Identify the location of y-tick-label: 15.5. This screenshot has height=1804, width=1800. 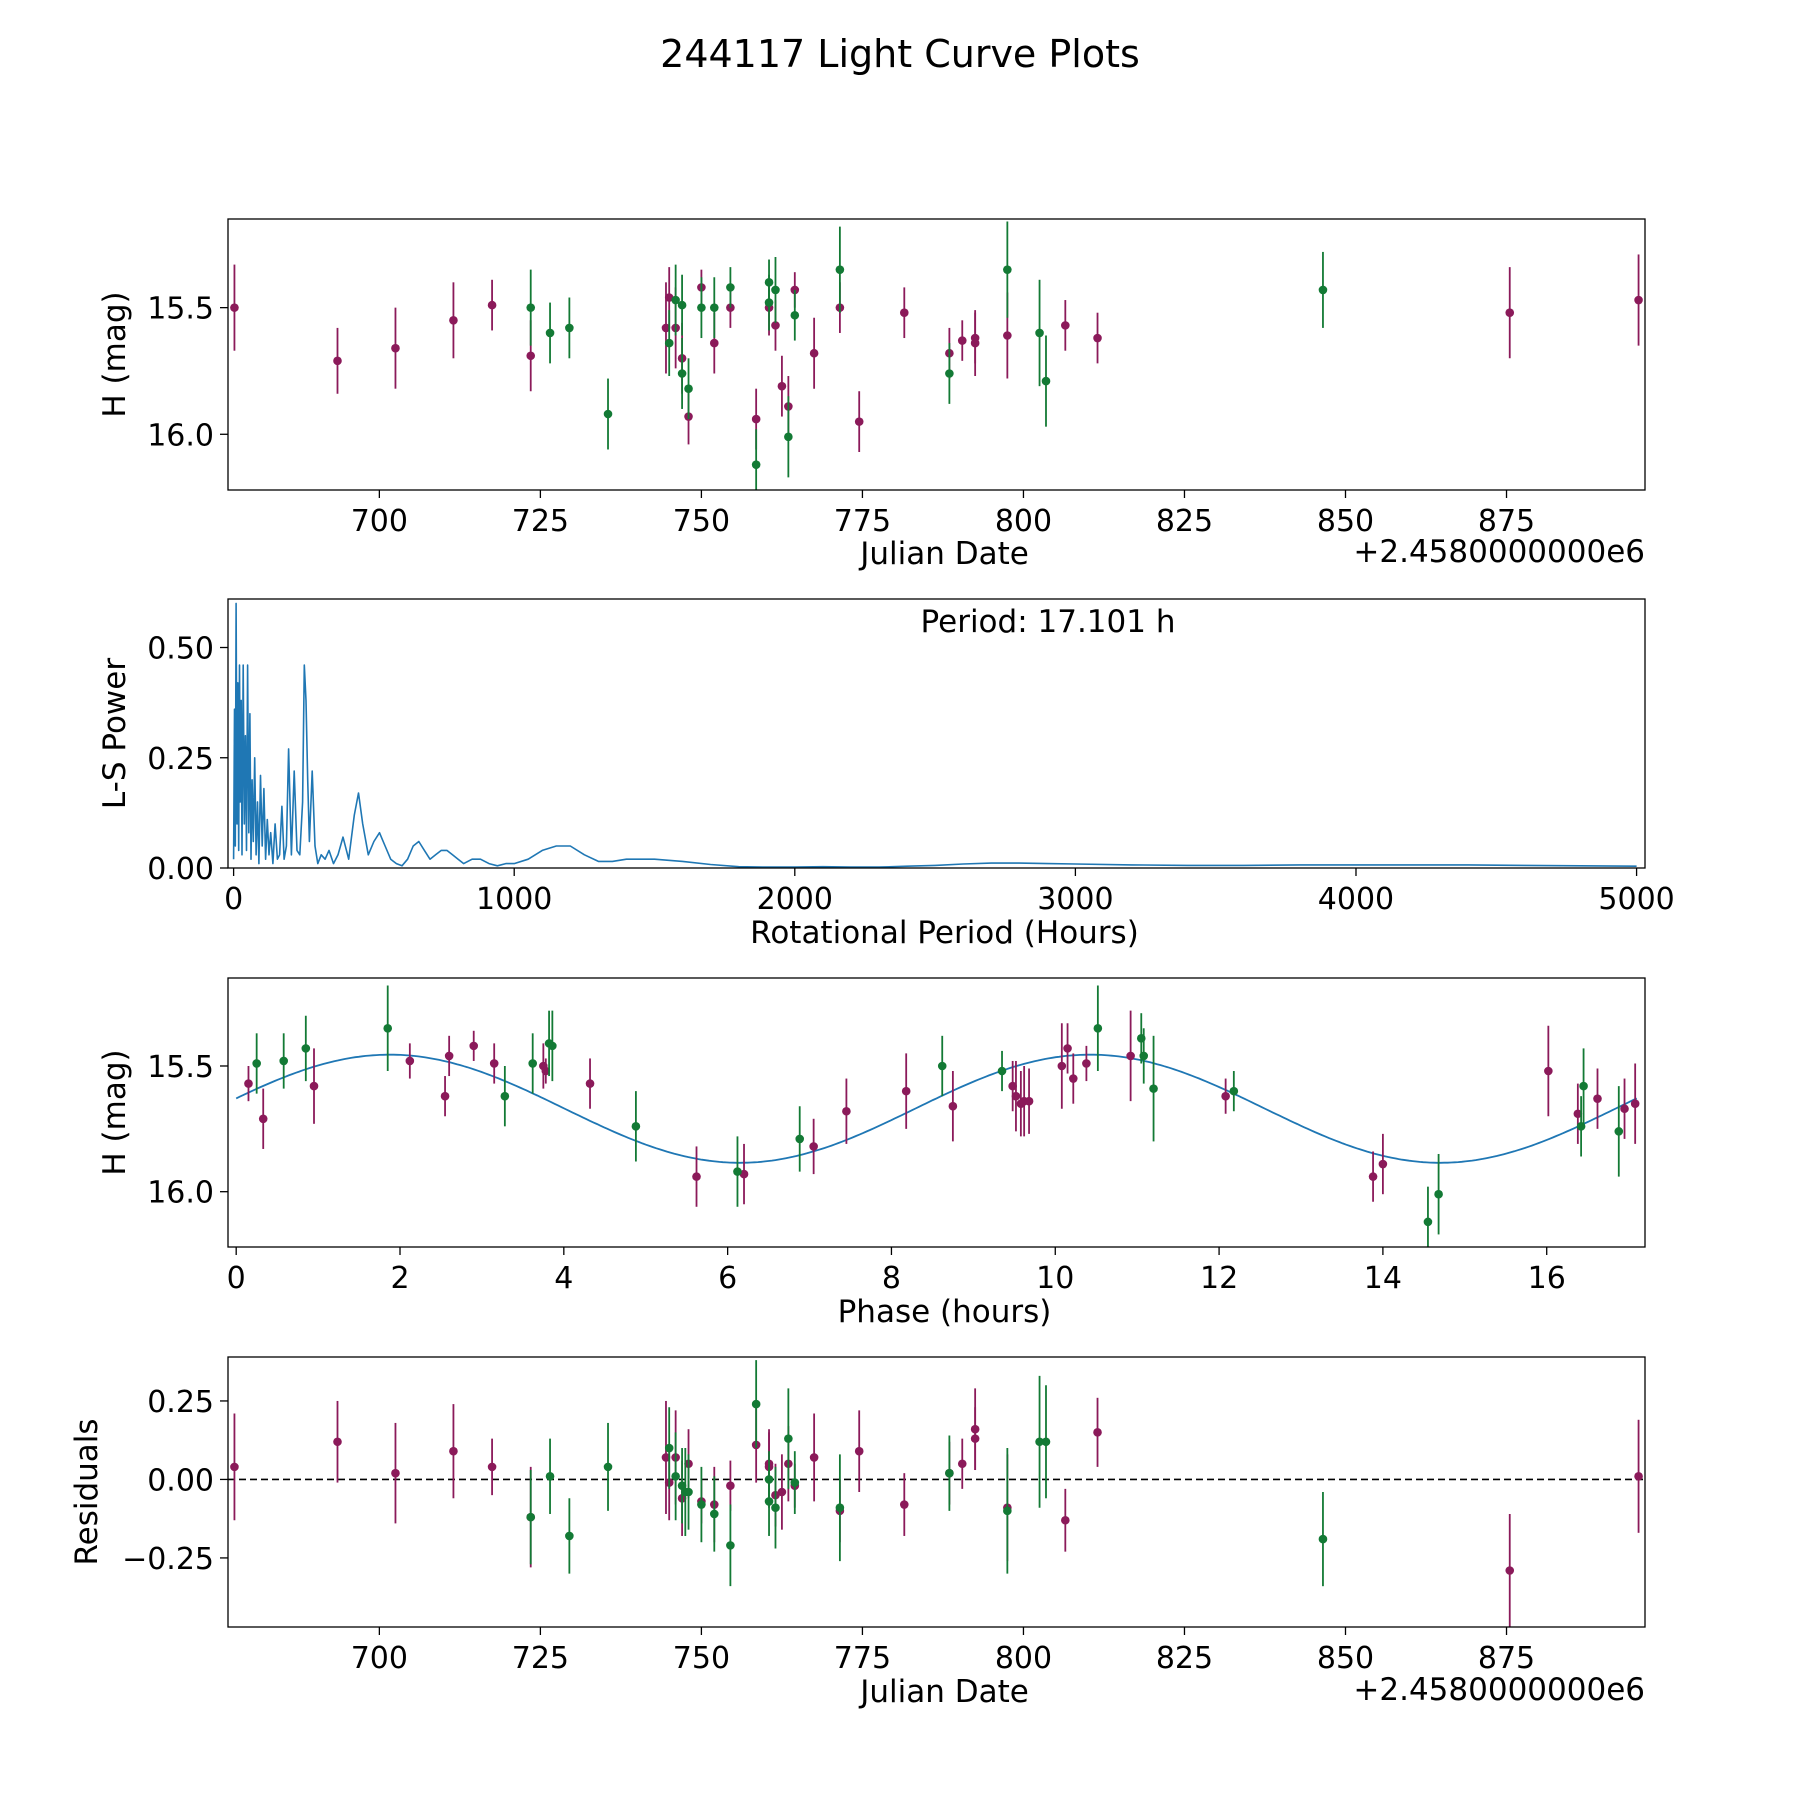
(180, 1067).